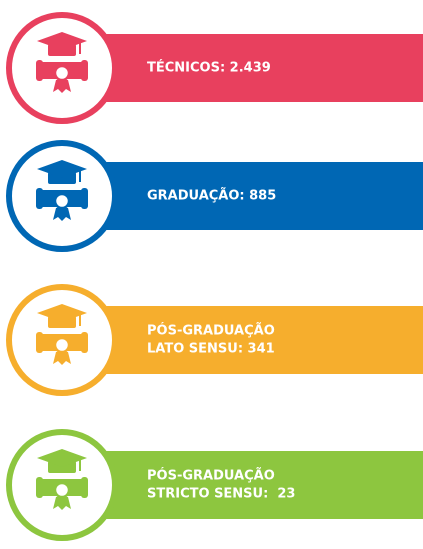 The image size is (423, 549). I want to click on item-label: LATO SENSU: 341, so click(211, 349).